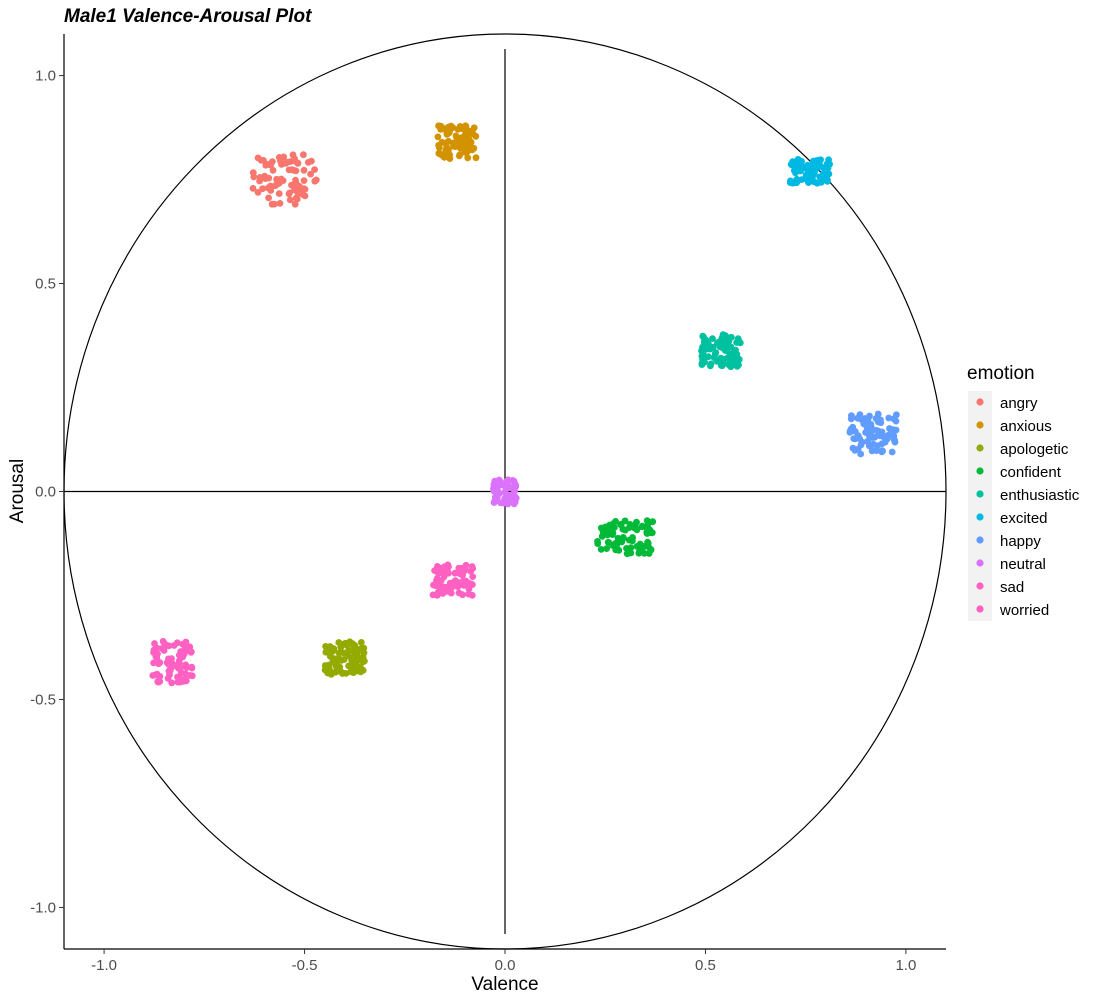  I want to click on legend-key-anxious, so click(980, 425).